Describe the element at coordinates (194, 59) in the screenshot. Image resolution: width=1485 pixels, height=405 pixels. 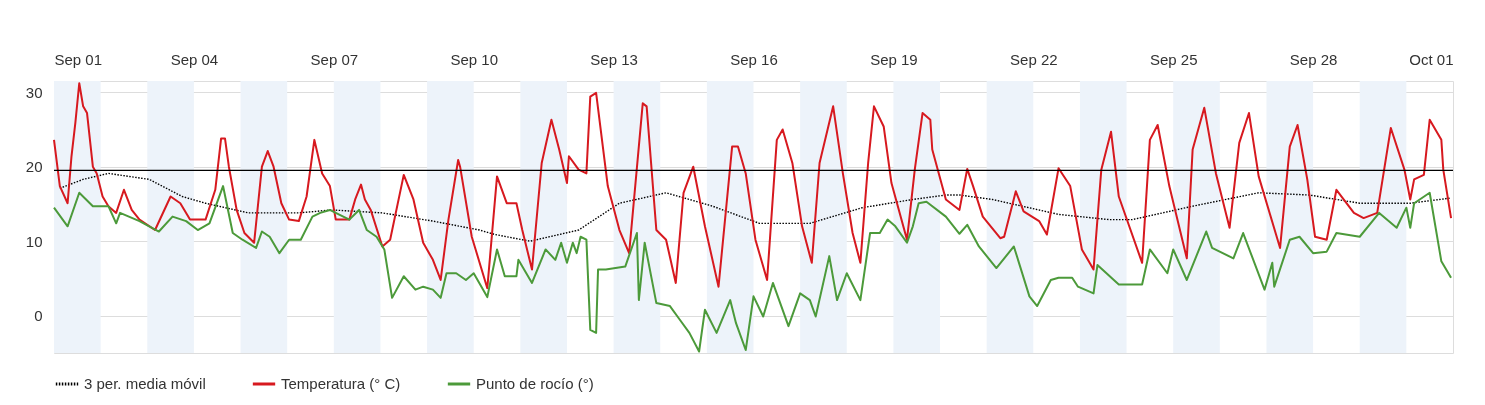
I see `x-tick-label: Sep 04` at that location.